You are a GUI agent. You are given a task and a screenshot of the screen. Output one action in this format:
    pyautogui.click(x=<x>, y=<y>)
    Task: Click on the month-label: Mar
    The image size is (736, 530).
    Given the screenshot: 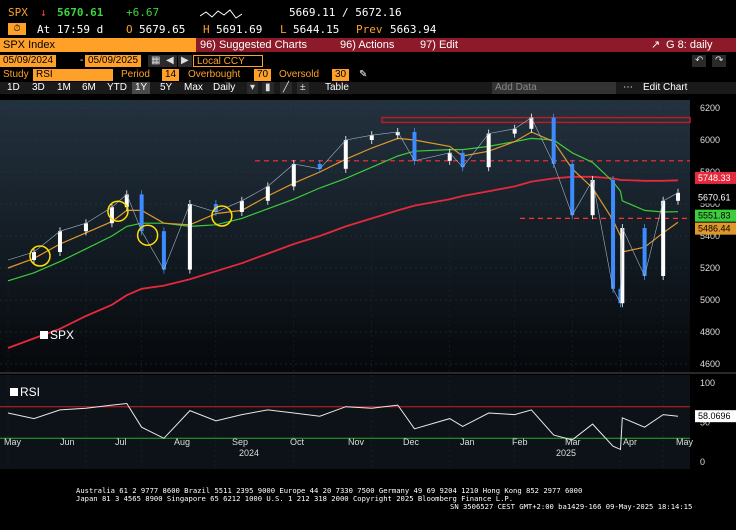 What is the action you would take?
    pyautogui.click(x=573, y=442)
    